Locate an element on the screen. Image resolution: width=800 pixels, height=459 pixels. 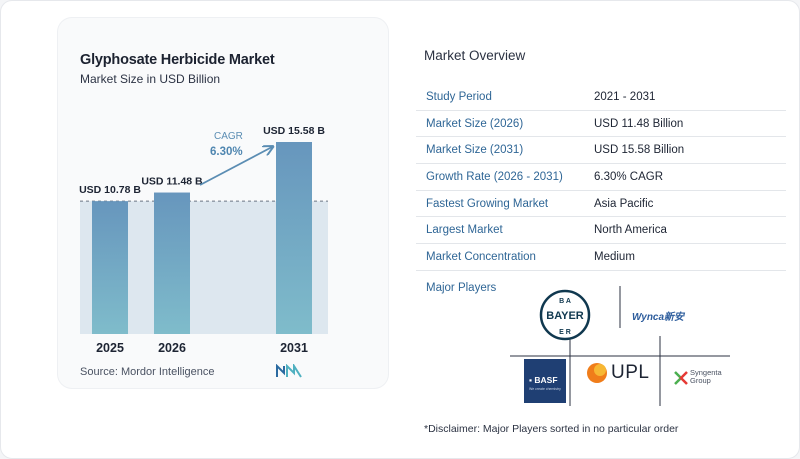
data-label-2025: USD 10.78 B is located at coordinates (110, 190).